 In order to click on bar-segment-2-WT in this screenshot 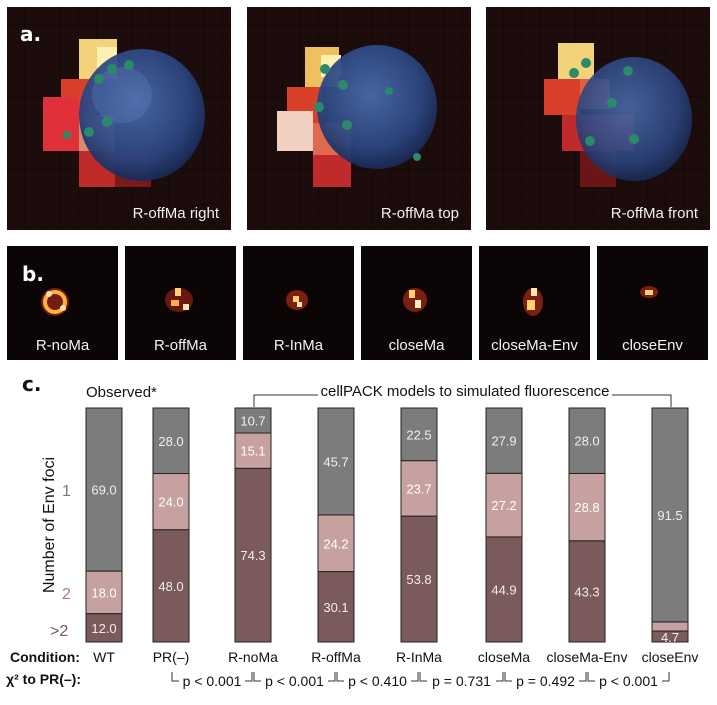, I will do `click(104, 592)`.